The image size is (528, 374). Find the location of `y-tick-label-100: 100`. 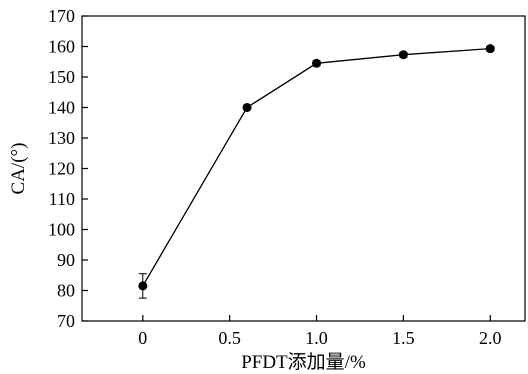

y-tick-label-100: 100 is located at coordinates (61, 230).